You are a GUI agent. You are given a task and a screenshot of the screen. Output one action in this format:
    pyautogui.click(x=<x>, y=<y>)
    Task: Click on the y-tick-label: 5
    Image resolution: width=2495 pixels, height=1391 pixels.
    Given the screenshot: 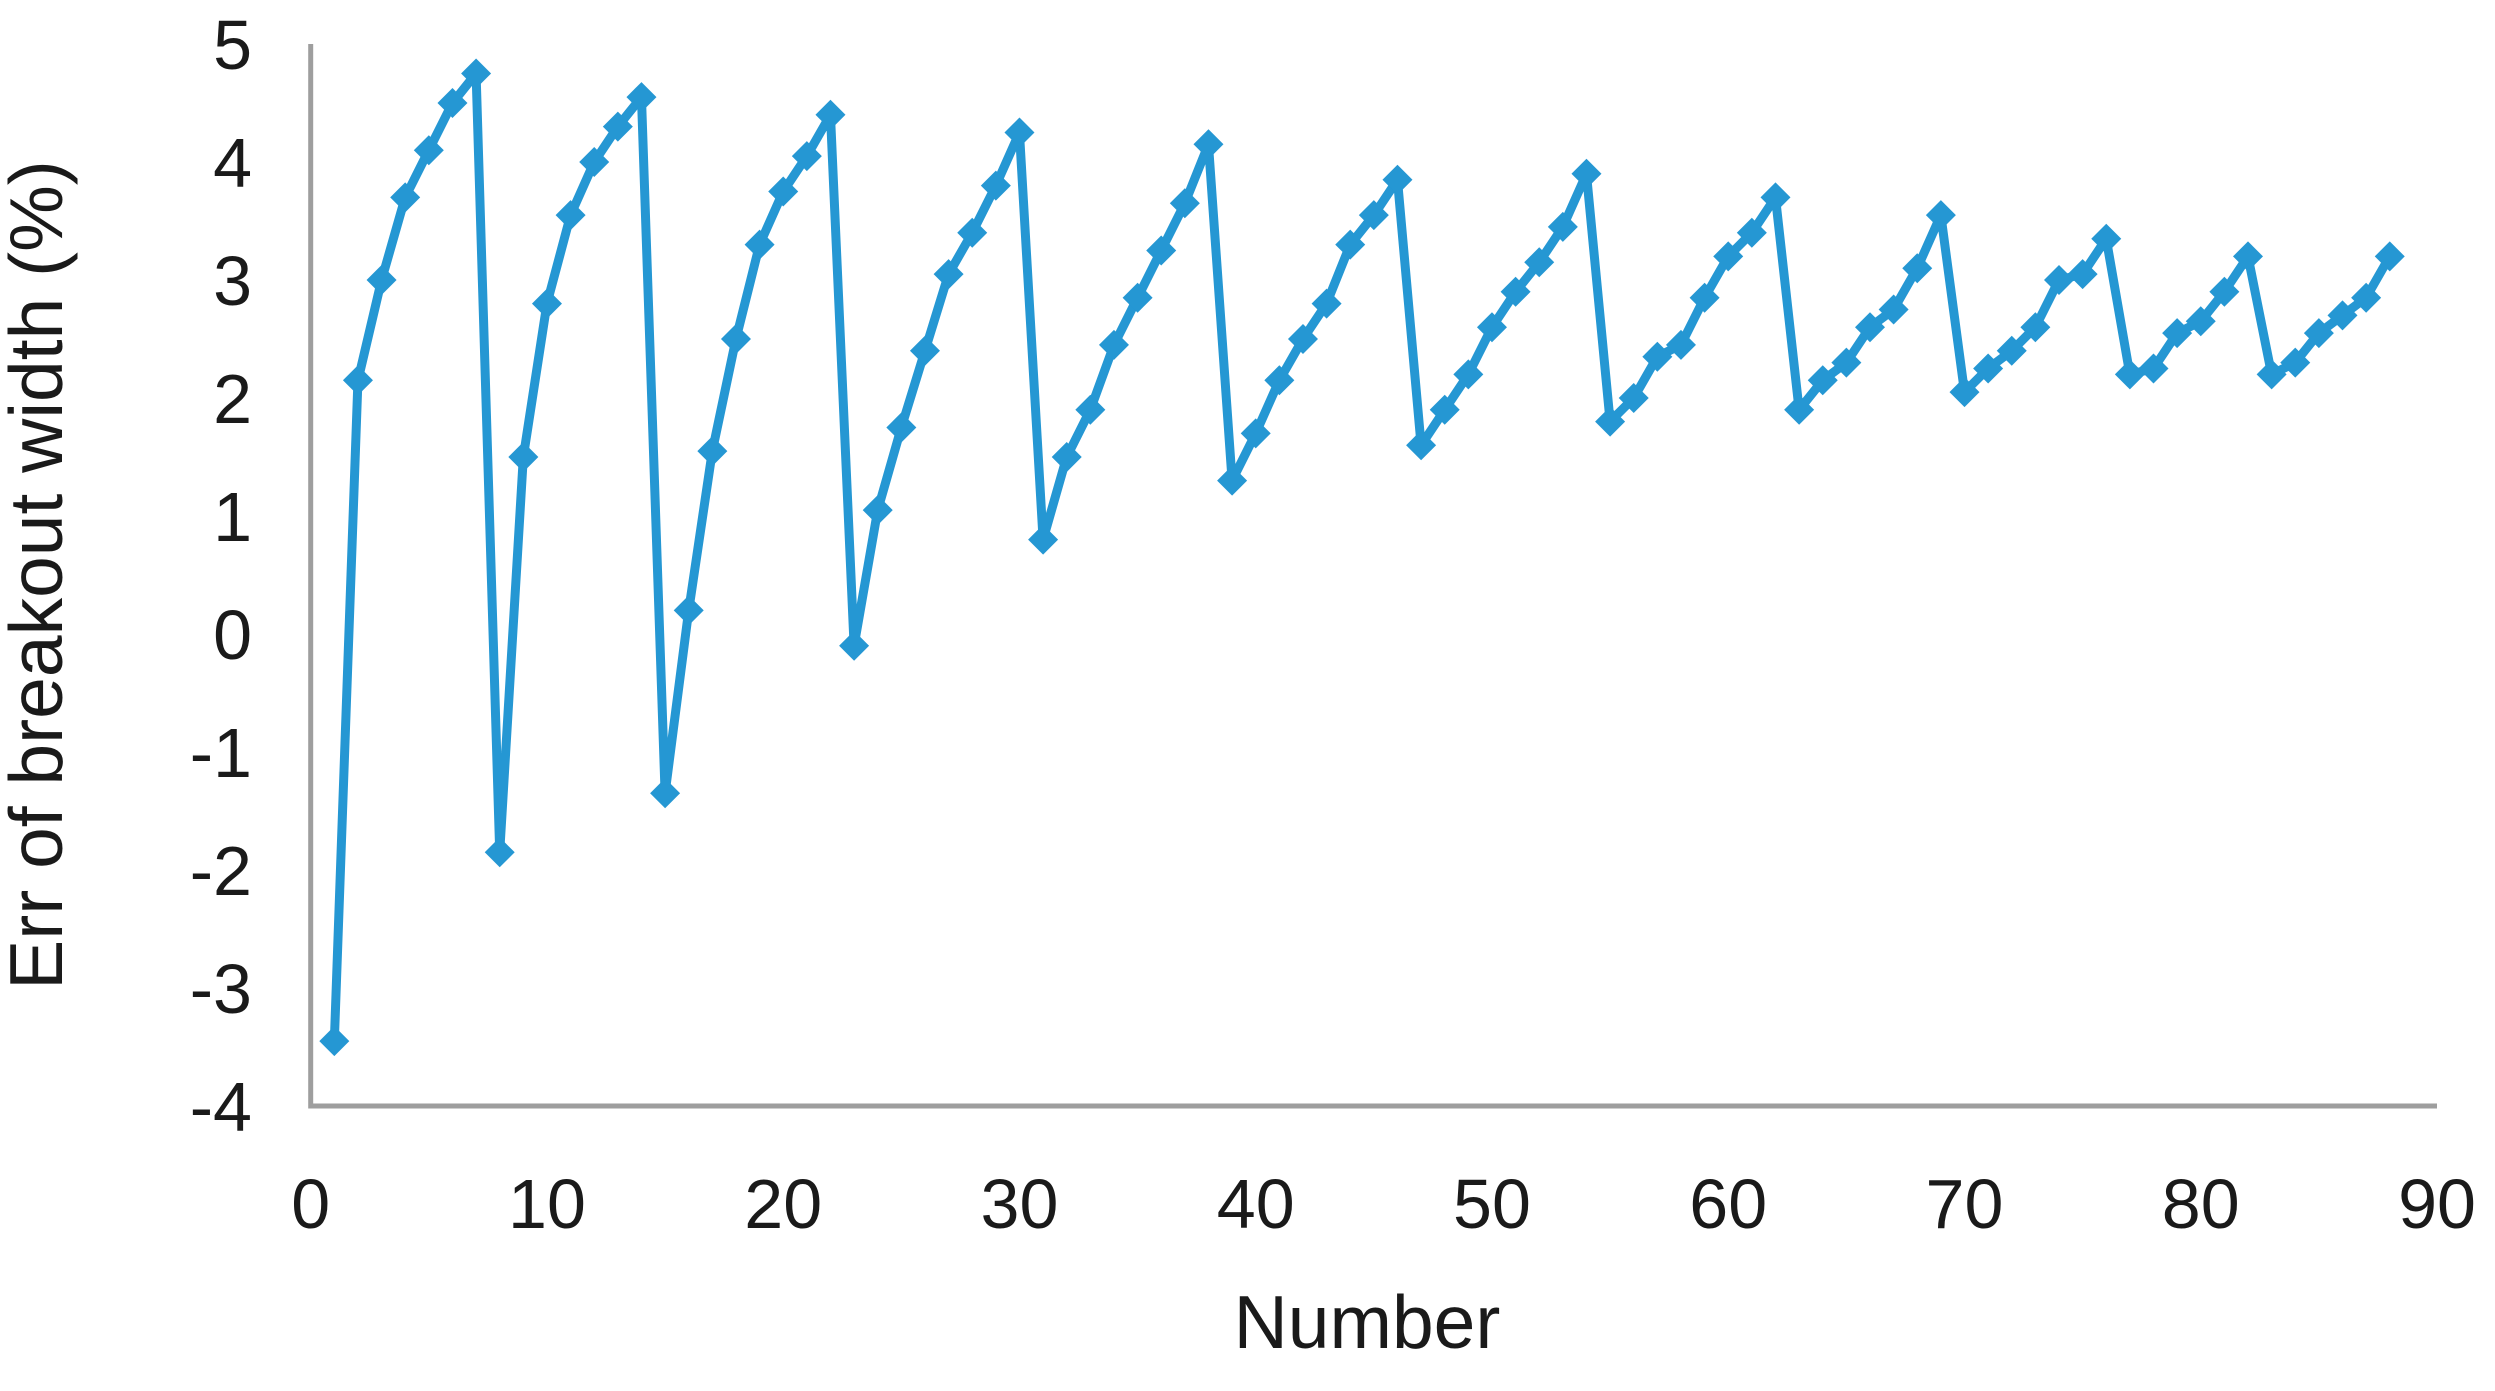 What is the action you would take?
    pyautogui.click(x=232, y=45)
    